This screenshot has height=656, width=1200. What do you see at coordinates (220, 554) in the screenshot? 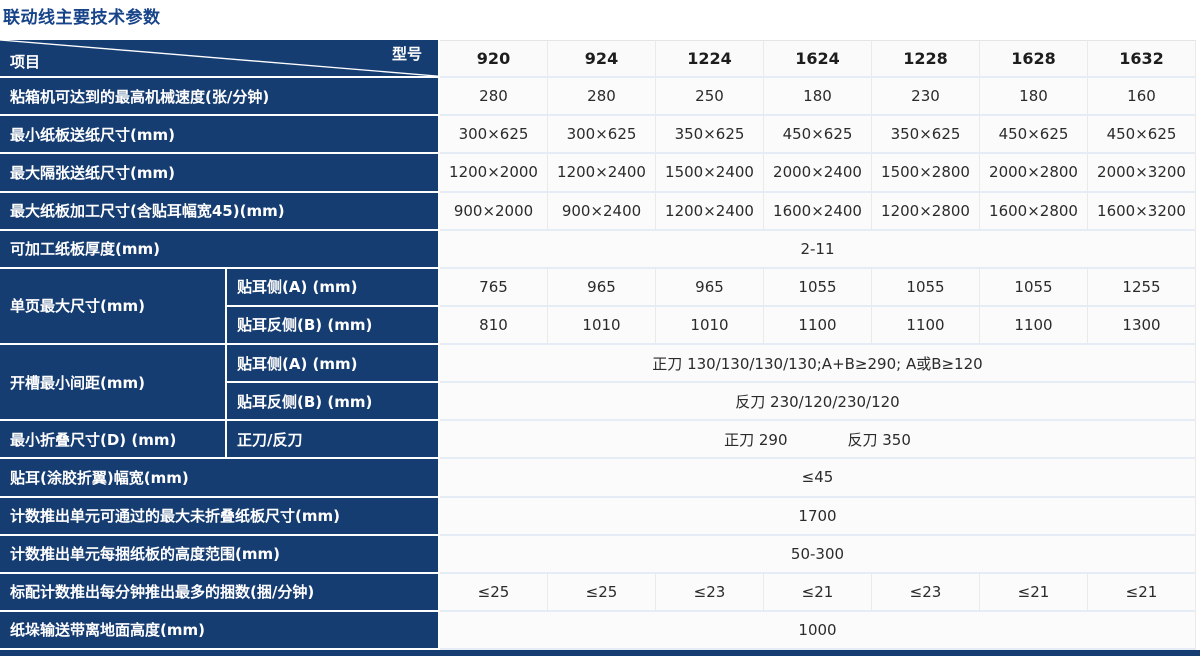
I see `spec-row-label: 计数推出单元每捆纸板的高度范围(mm)` at bounding box center [220, 554].